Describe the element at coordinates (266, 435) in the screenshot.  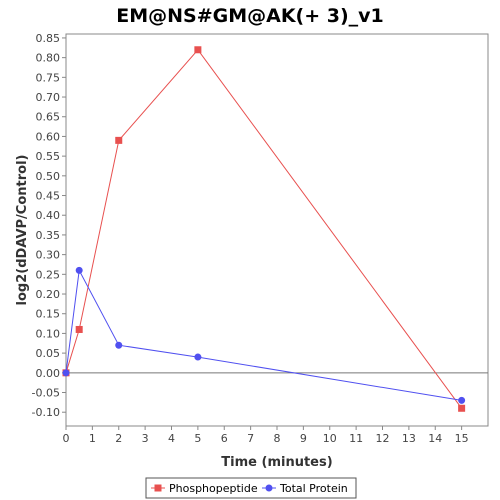
I see `x-axis-ticks: 0 1 2 3 4 5 6 7 8 9 10 11 12 13 14 15` at that location.